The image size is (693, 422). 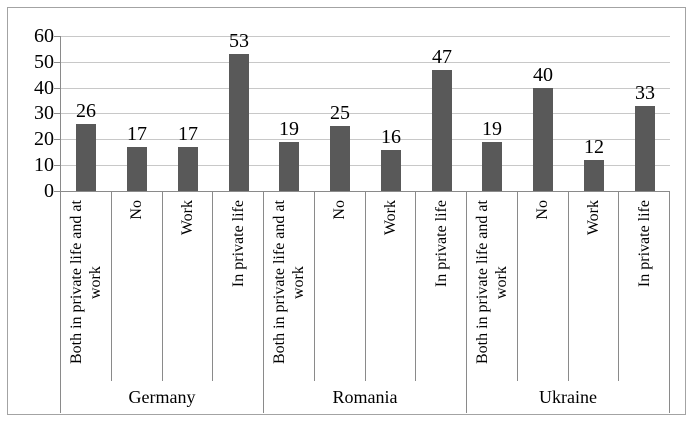 What do you see at coordinates (645, 93) in the screenshot?
I see `bar-value-label: 33` at bounding box center [645, 93].